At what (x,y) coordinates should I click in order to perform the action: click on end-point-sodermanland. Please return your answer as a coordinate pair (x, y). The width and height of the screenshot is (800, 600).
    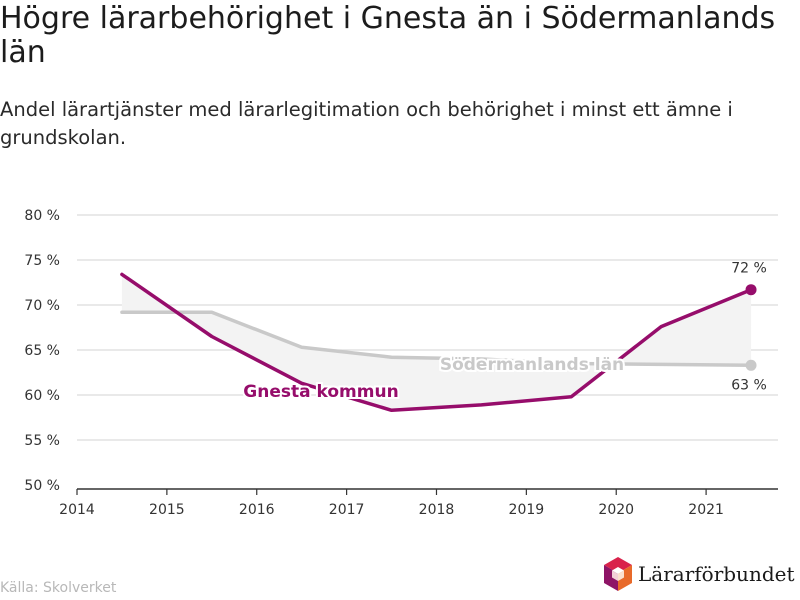
    Looking at the image, I should click on (751, 365).